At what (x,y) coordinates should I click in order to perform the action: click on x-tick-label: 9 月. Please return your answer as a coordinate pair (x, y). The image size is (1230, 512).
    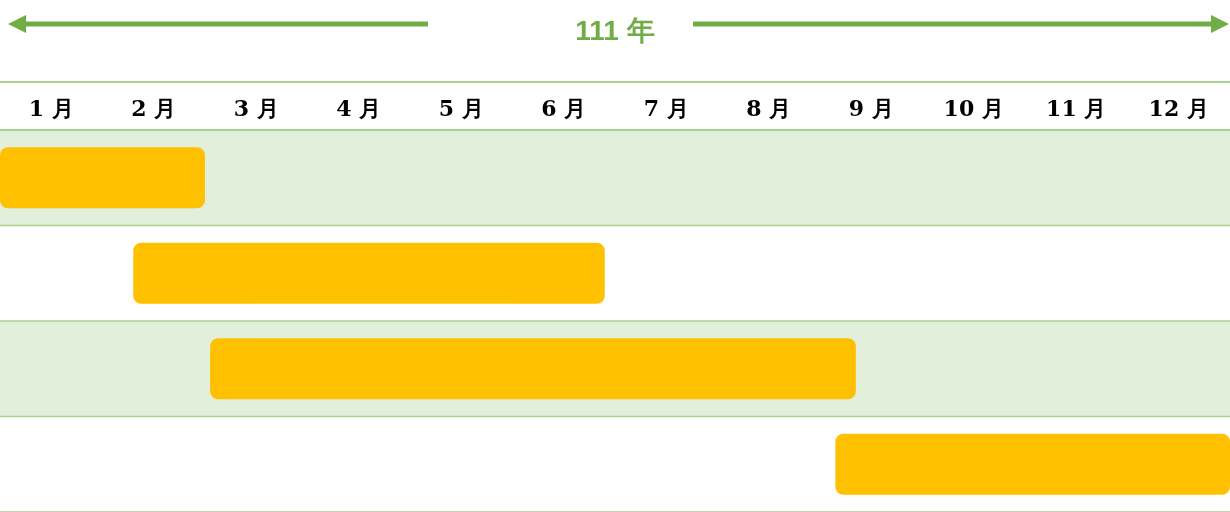
    Looking at the image, I should click on (871, 108).